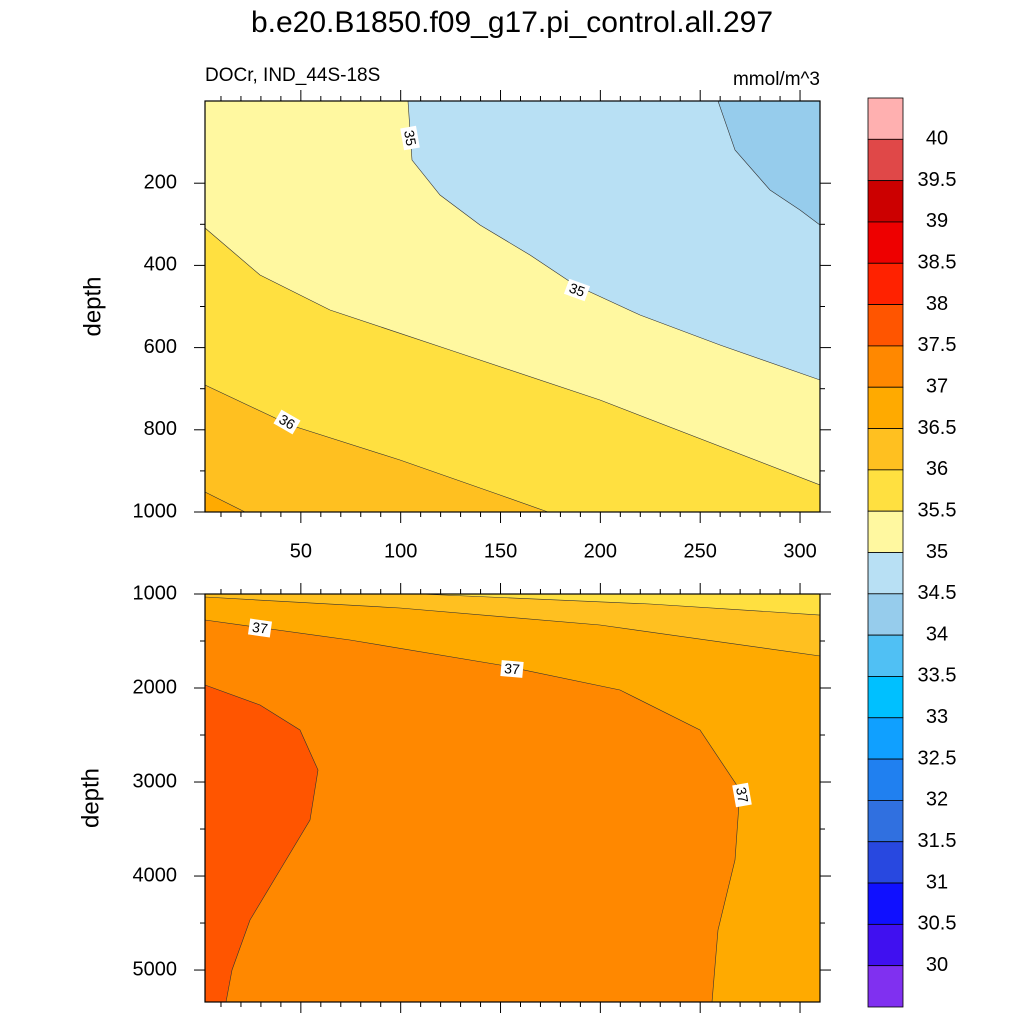 This screenshot has height=1024, width=1024. I want to click on colorbar-label: 34.5, so click(937, 593).